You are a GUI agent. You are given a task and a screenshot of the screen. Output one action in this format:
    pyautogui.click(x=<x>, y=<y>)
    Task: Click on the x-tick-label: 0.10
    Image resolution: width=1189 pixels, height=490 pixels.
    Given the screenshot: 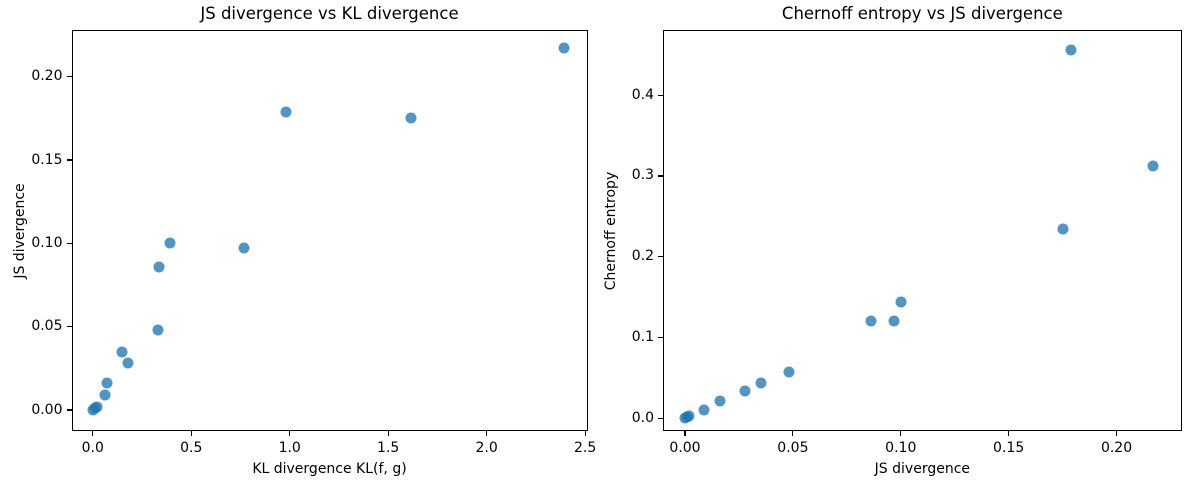 What is the action you would take?
    pyautogui.click(x=901, y=448)
    